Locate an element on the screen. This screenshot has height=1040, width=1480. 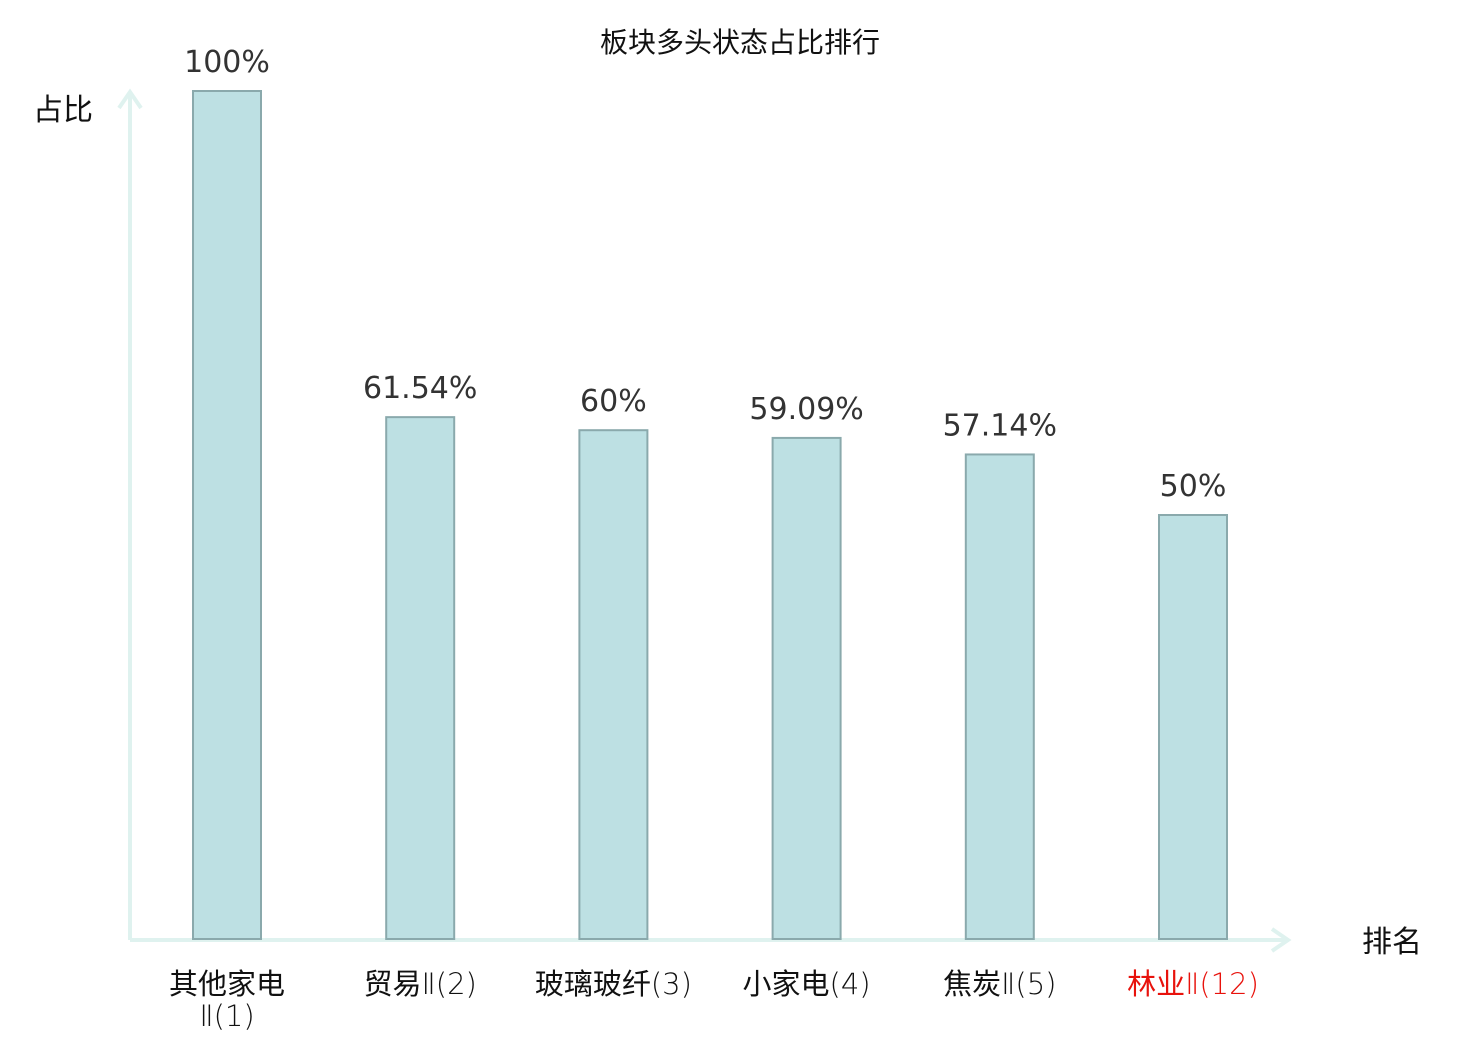
category-label-1: 其他家电 Ⅱ(1) is located at coordinates (227, 1000).